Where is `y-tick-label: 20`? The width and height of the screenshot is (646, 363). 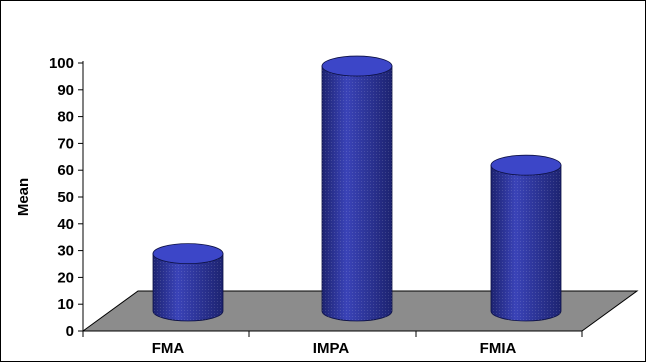
y-tick-label: 20 is located at coordinates (65, 277).